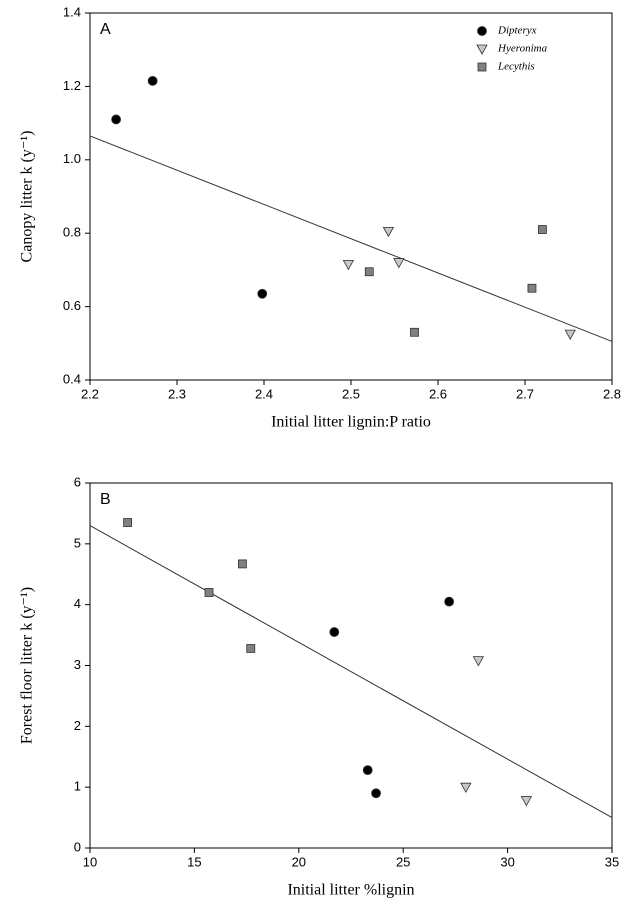 This screenshot has width=635, height=916. What do you see at coordinates (90, 393) in the screenshot?
I see `x-tick-label: 2.2` at bounding box center [90, 393].